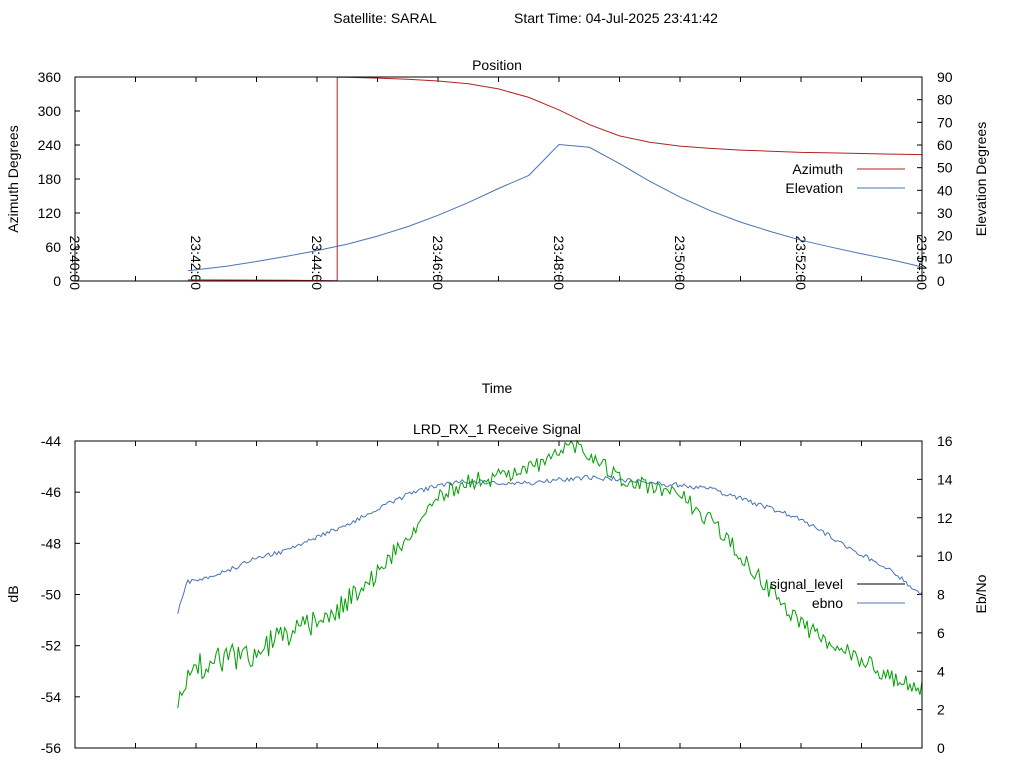  I want to click on receive-signal-series-line, so click(550, 544).